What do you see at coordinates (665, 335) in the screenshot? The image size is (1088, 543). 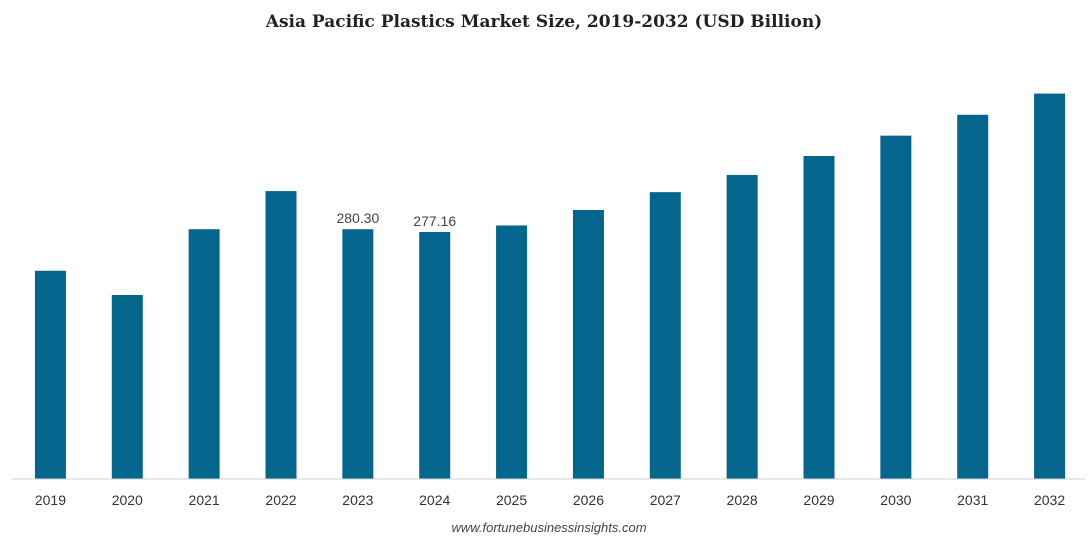 I see `bar-2027` at bounding box center [665, 335].